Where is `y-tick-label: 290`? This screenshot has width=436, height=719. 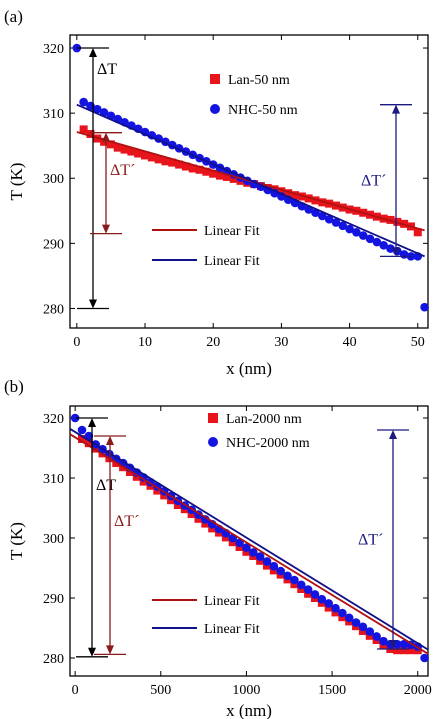 y-tick-label: 290 is located at coordinates (53, 599).